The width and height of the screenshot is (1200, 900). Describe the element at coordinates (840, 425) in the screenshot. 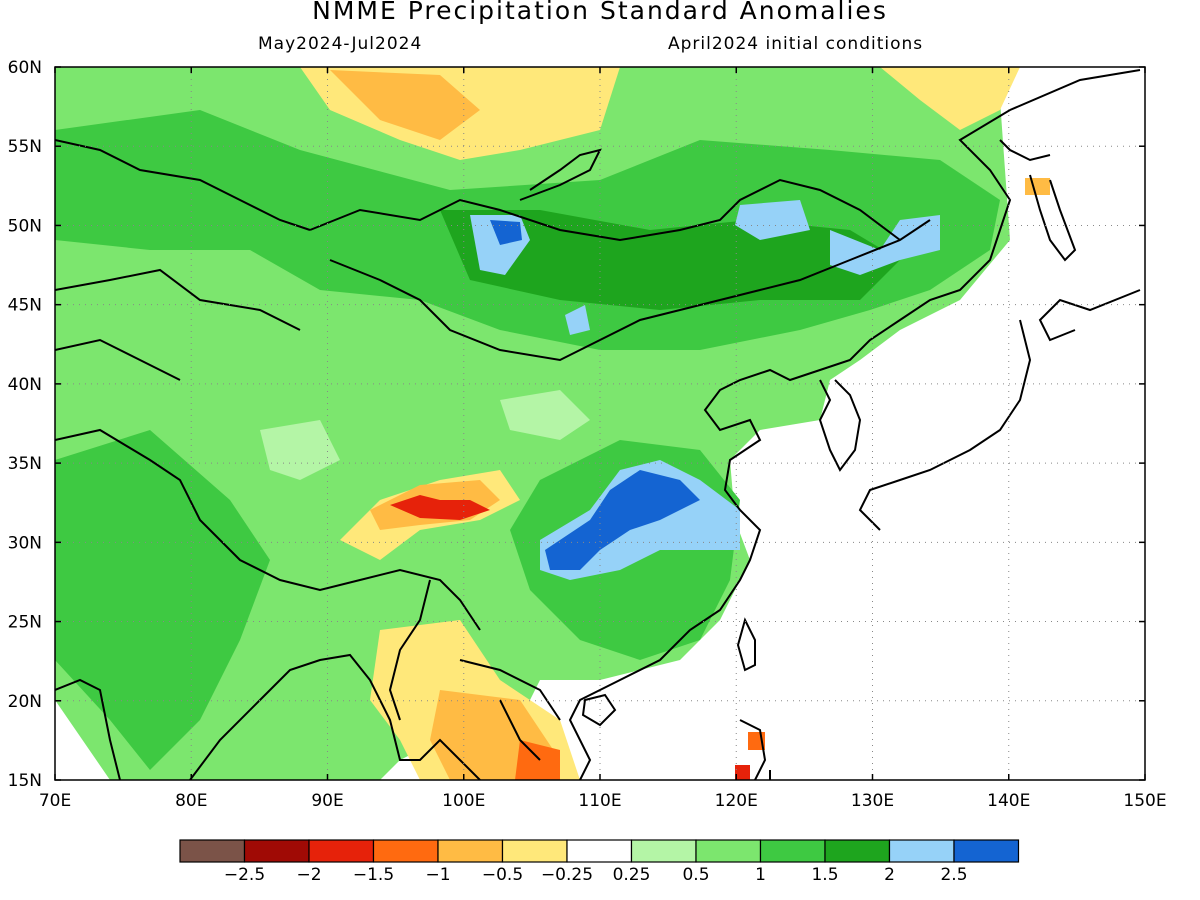

I see `coastline-korea` at that location.